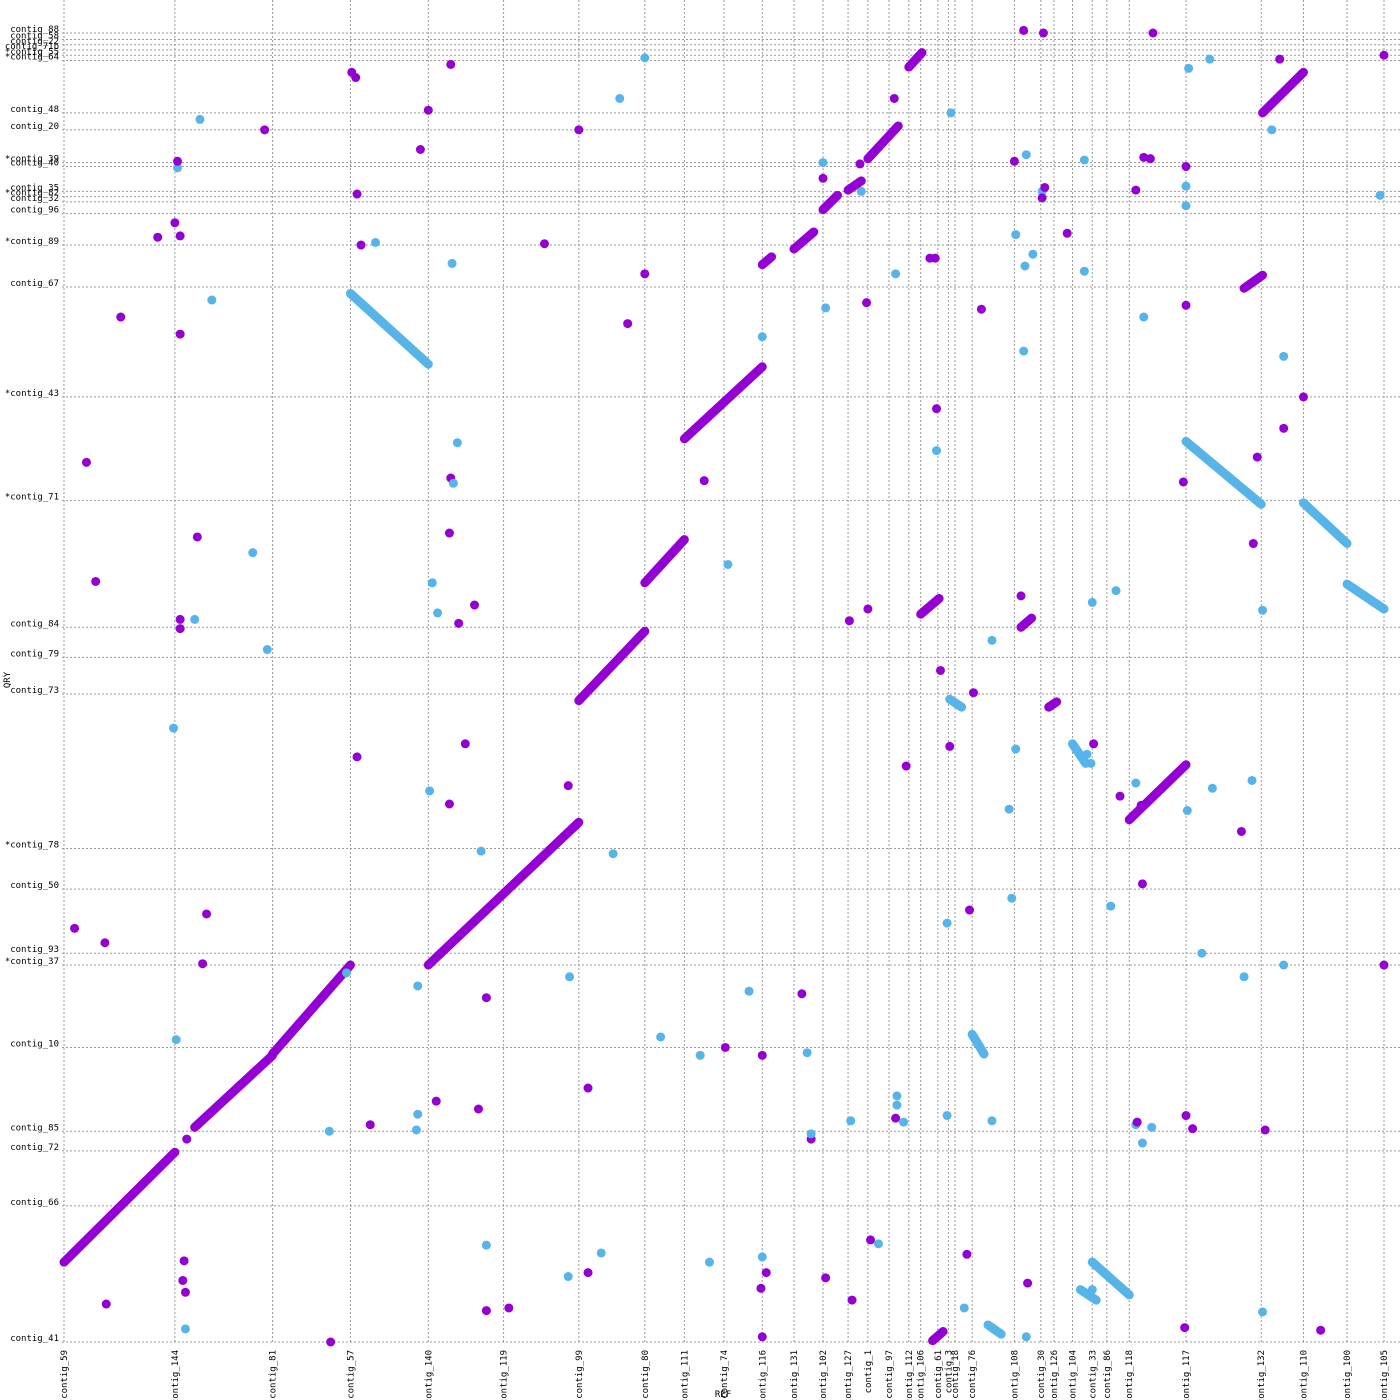 Image resolution: width=1400 pixels, height=1400 pixels. I want to click on x-tick-label: contig_86, so click(1108, 1374).